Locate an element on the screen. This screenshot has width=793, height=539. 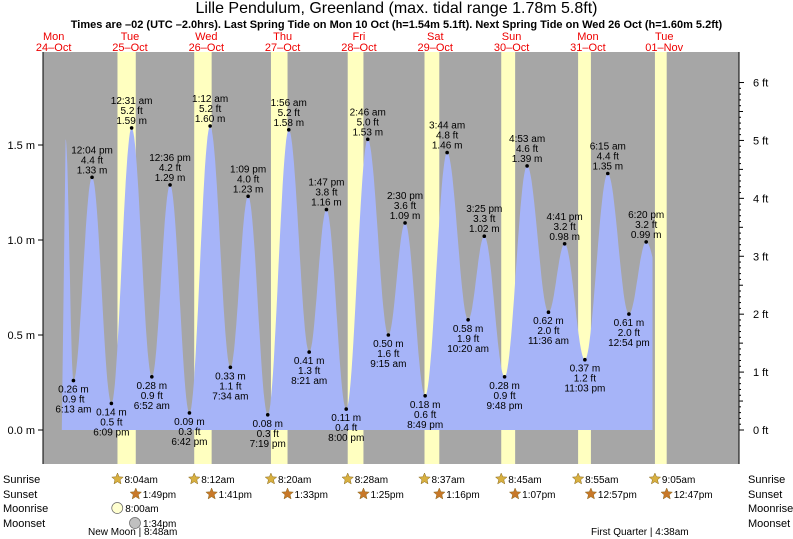
right-tick-label: 1 ft is located at coordinates (760, 373).